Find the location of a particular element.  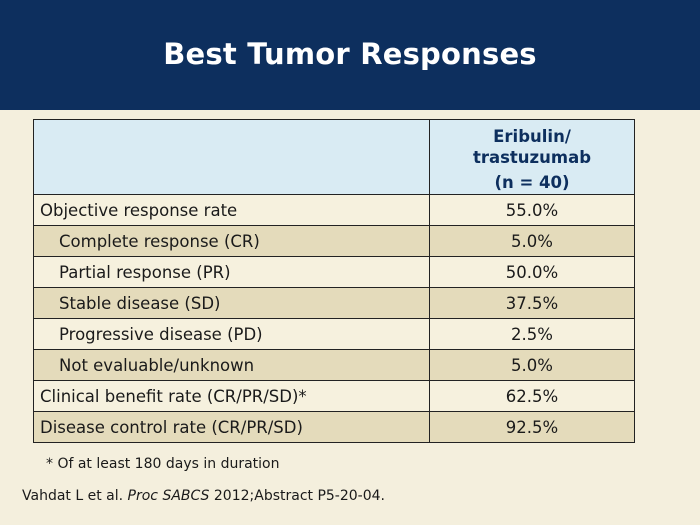

row-label: Not evaluable/unknown is located at coordinates (231, 365).